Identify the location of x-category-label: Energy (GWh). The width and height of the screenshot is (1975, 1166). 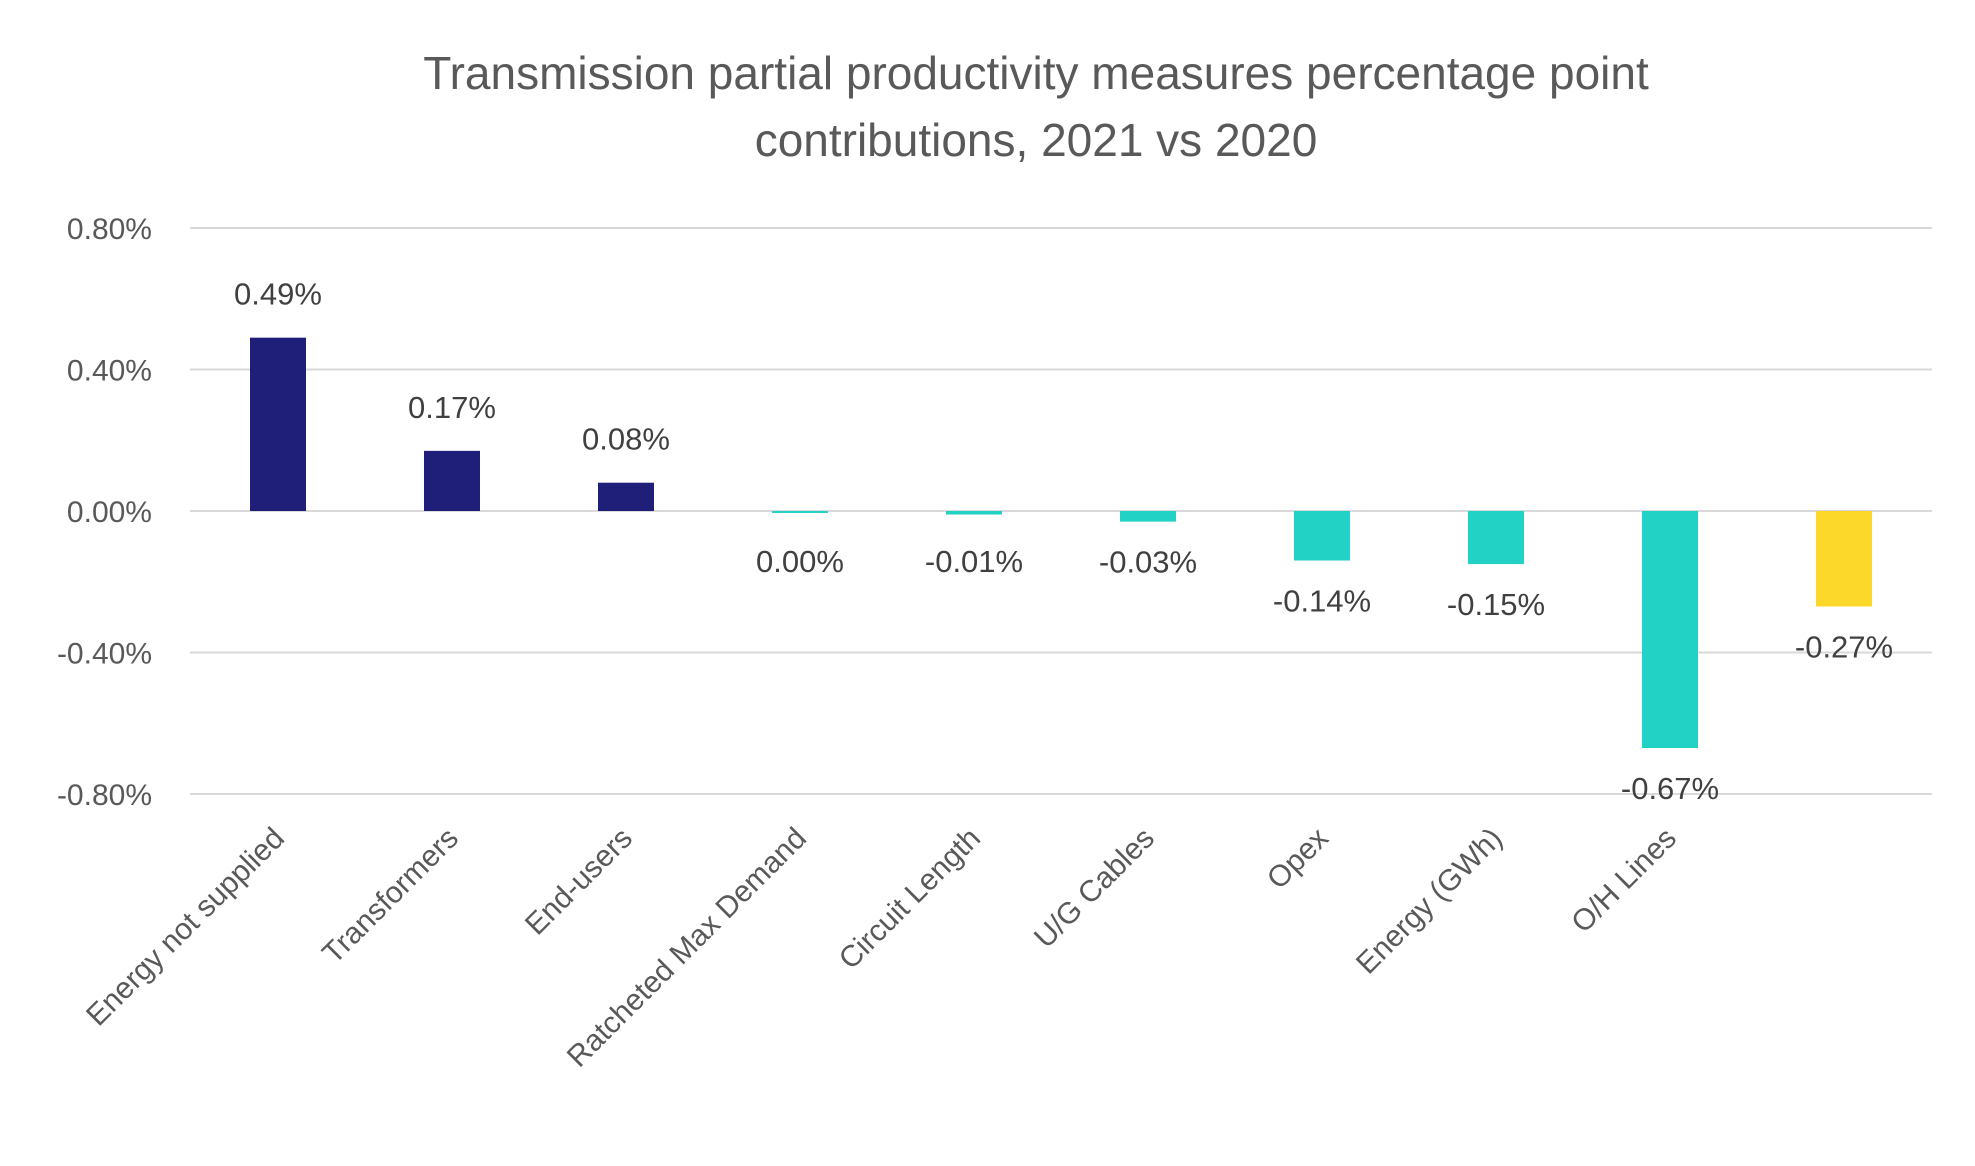
(1429, 901).